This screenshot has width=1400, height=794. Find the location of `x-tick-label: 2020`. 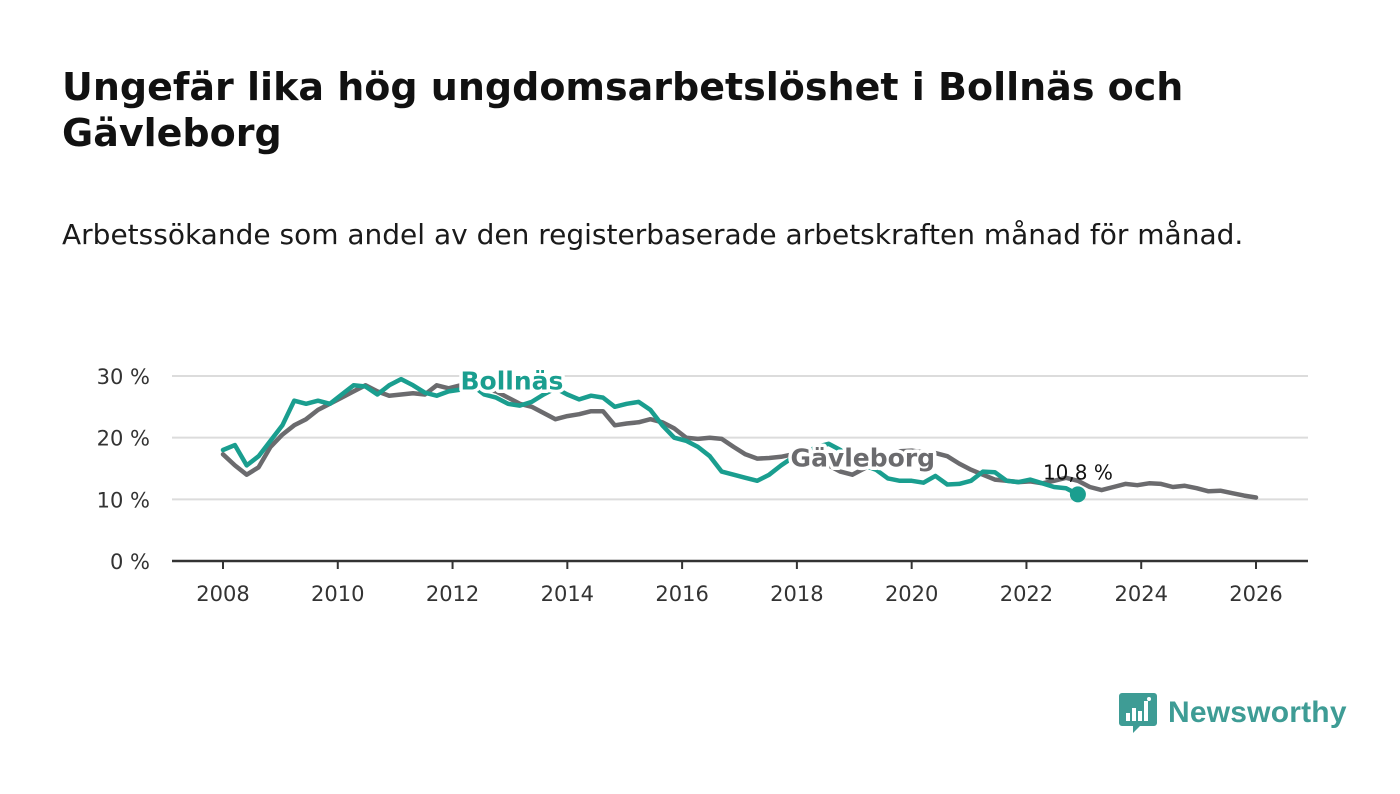

x-tick-label: 2020 is located at coordinates (911, 594).